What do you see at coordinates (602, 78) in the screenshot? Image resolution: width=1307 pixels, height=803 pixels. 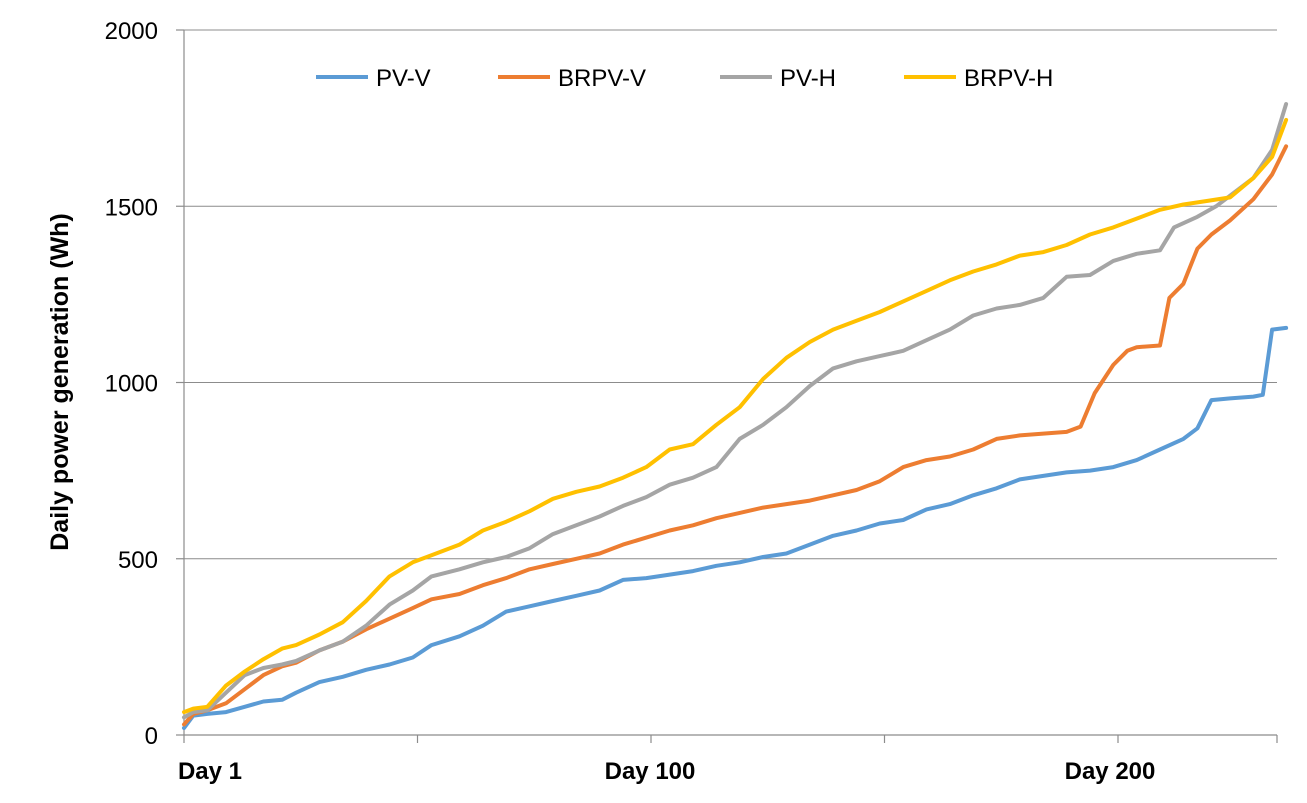 I see `legend-label-brpv-v: BRPV-V` at bounding box center [602, 78].